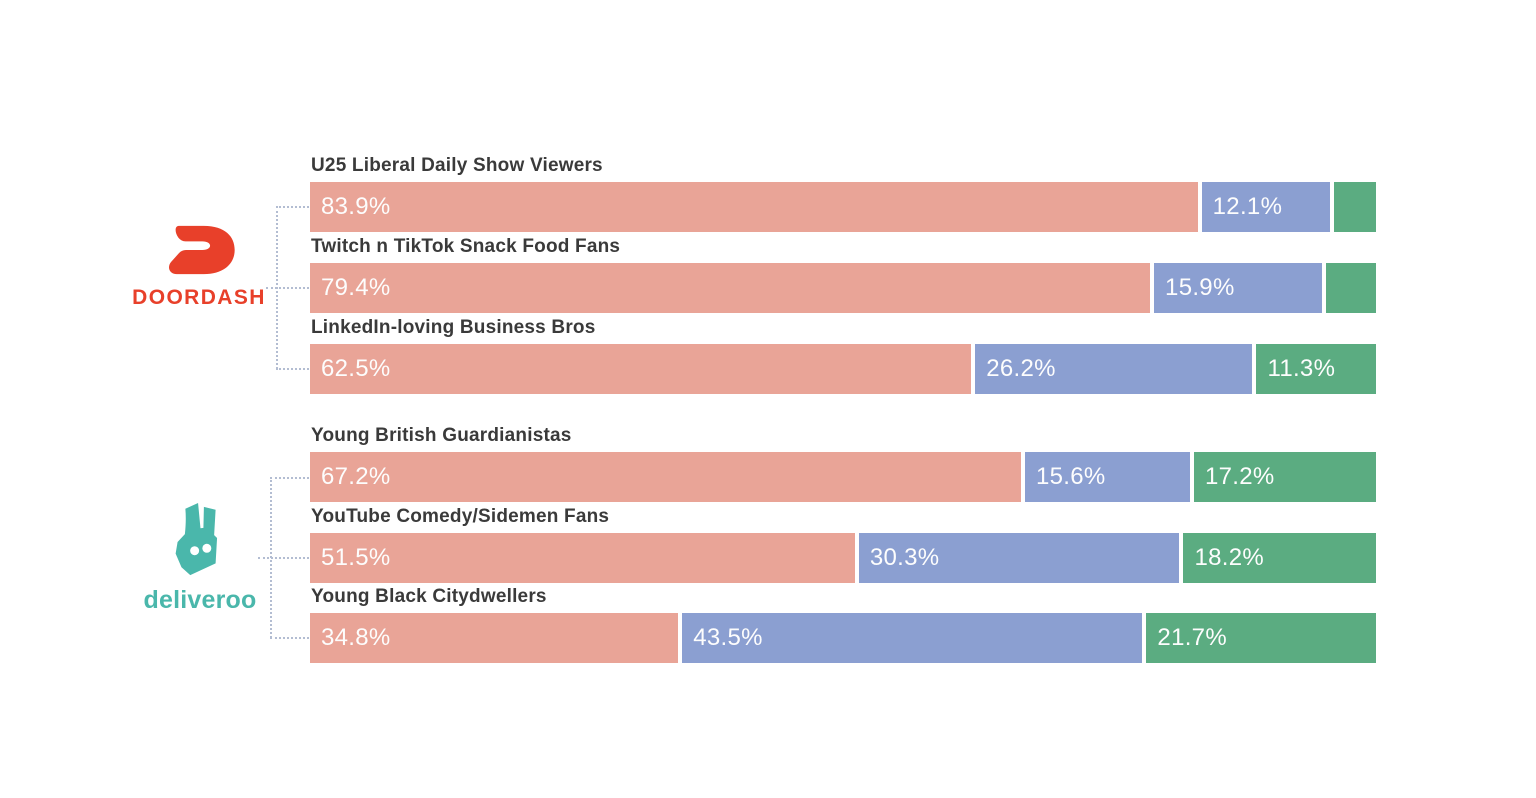  Describe the element at coordinates (730, 288) in the screenshot. I see `bar-segment-primary: 79.4%` at that location.